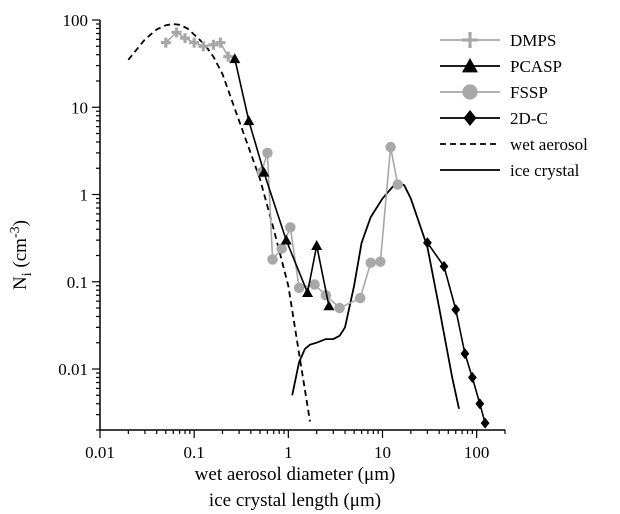  I want to click on series-2d-c, so click(456, 333).